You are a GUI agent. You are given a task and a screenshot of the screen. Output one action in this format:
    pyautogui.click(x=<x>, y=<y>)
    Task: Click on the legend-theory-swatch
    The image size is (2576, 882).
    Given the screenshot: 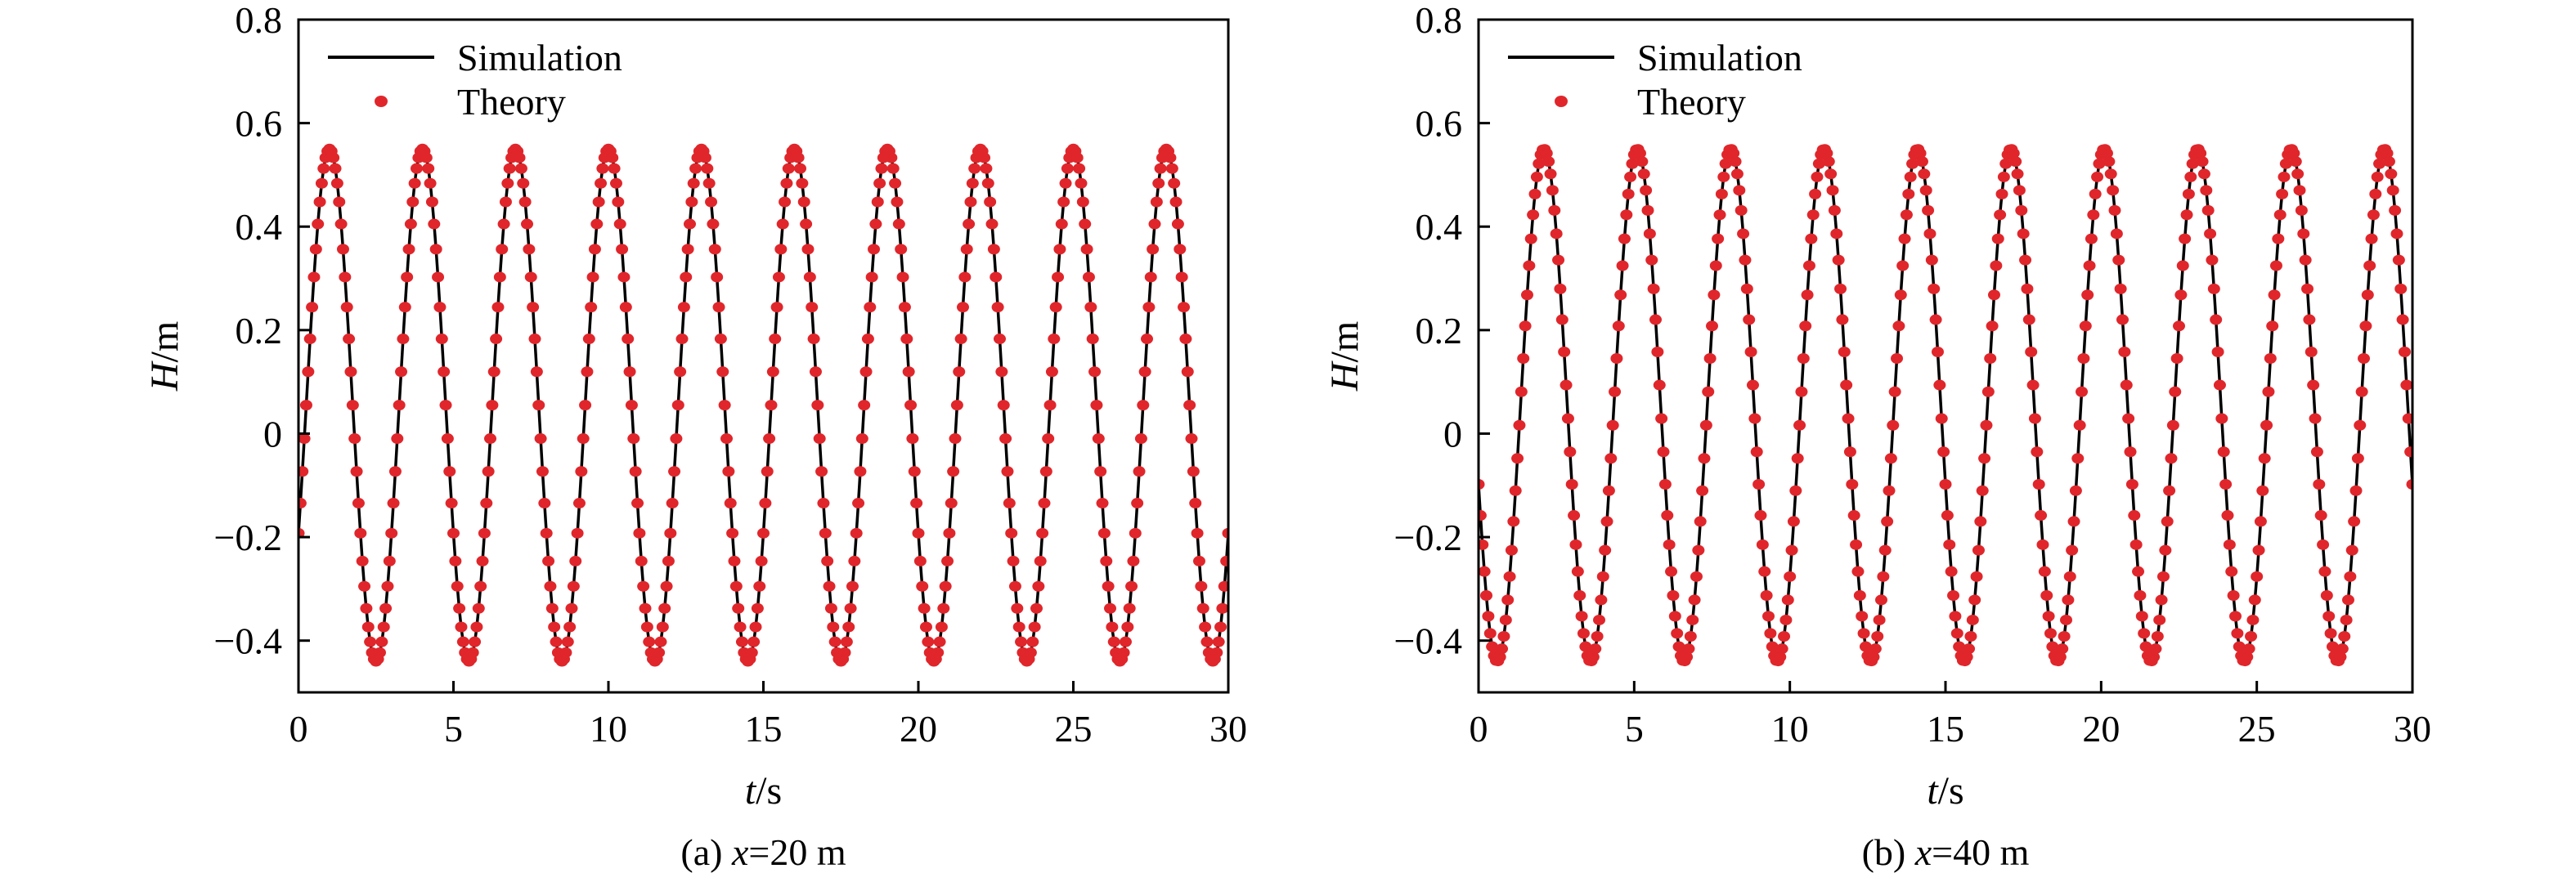 What is the action you would take?
    pyautogui.click(x=1562, y=101)
    